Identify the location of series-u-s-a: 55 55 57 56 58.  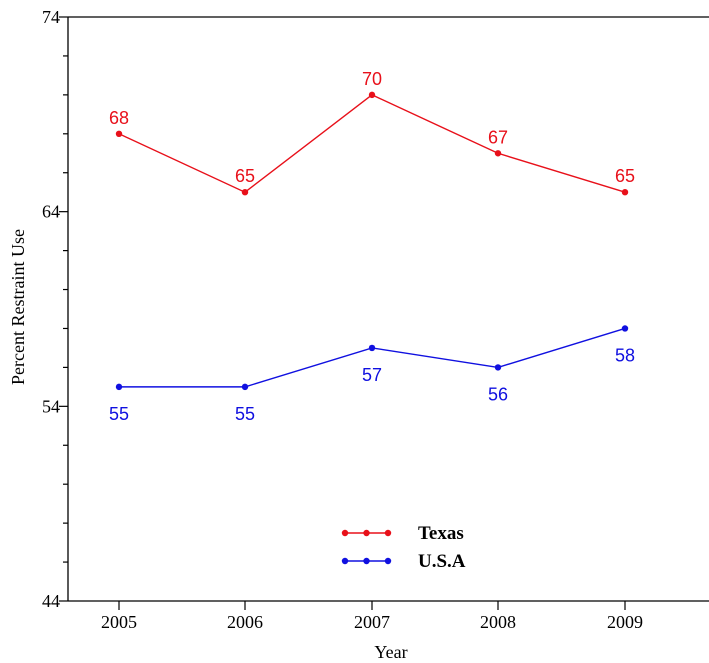
(372, 374).